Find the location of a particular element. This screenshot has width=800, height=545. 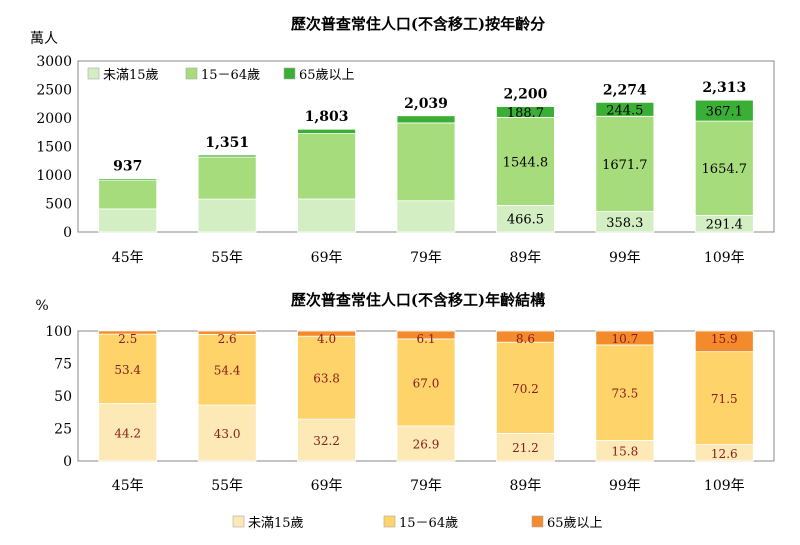

chart2-data-label: 73.5 is located at coordinates (624, 394).